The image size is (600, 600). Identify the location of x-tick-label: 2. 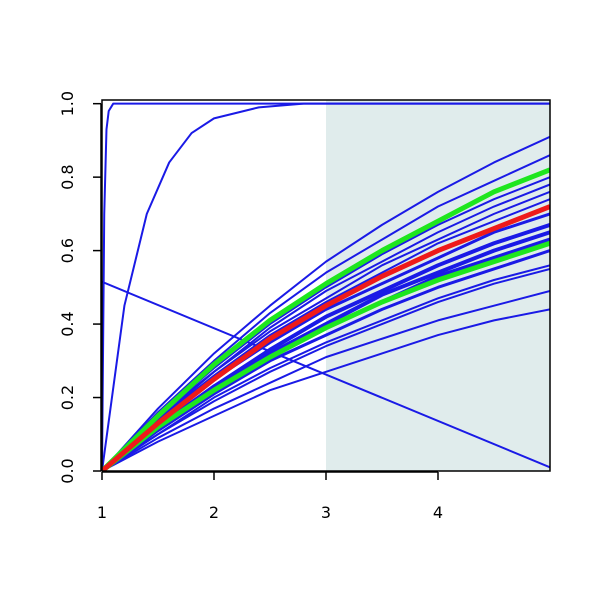
(214, 512).